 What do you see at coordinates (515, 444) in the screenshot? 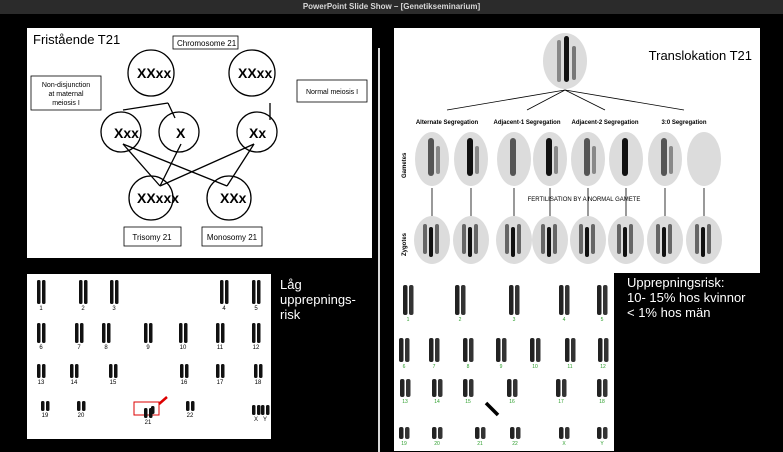
I see `karyotype-label: 22` at bounding box center [515, 444].